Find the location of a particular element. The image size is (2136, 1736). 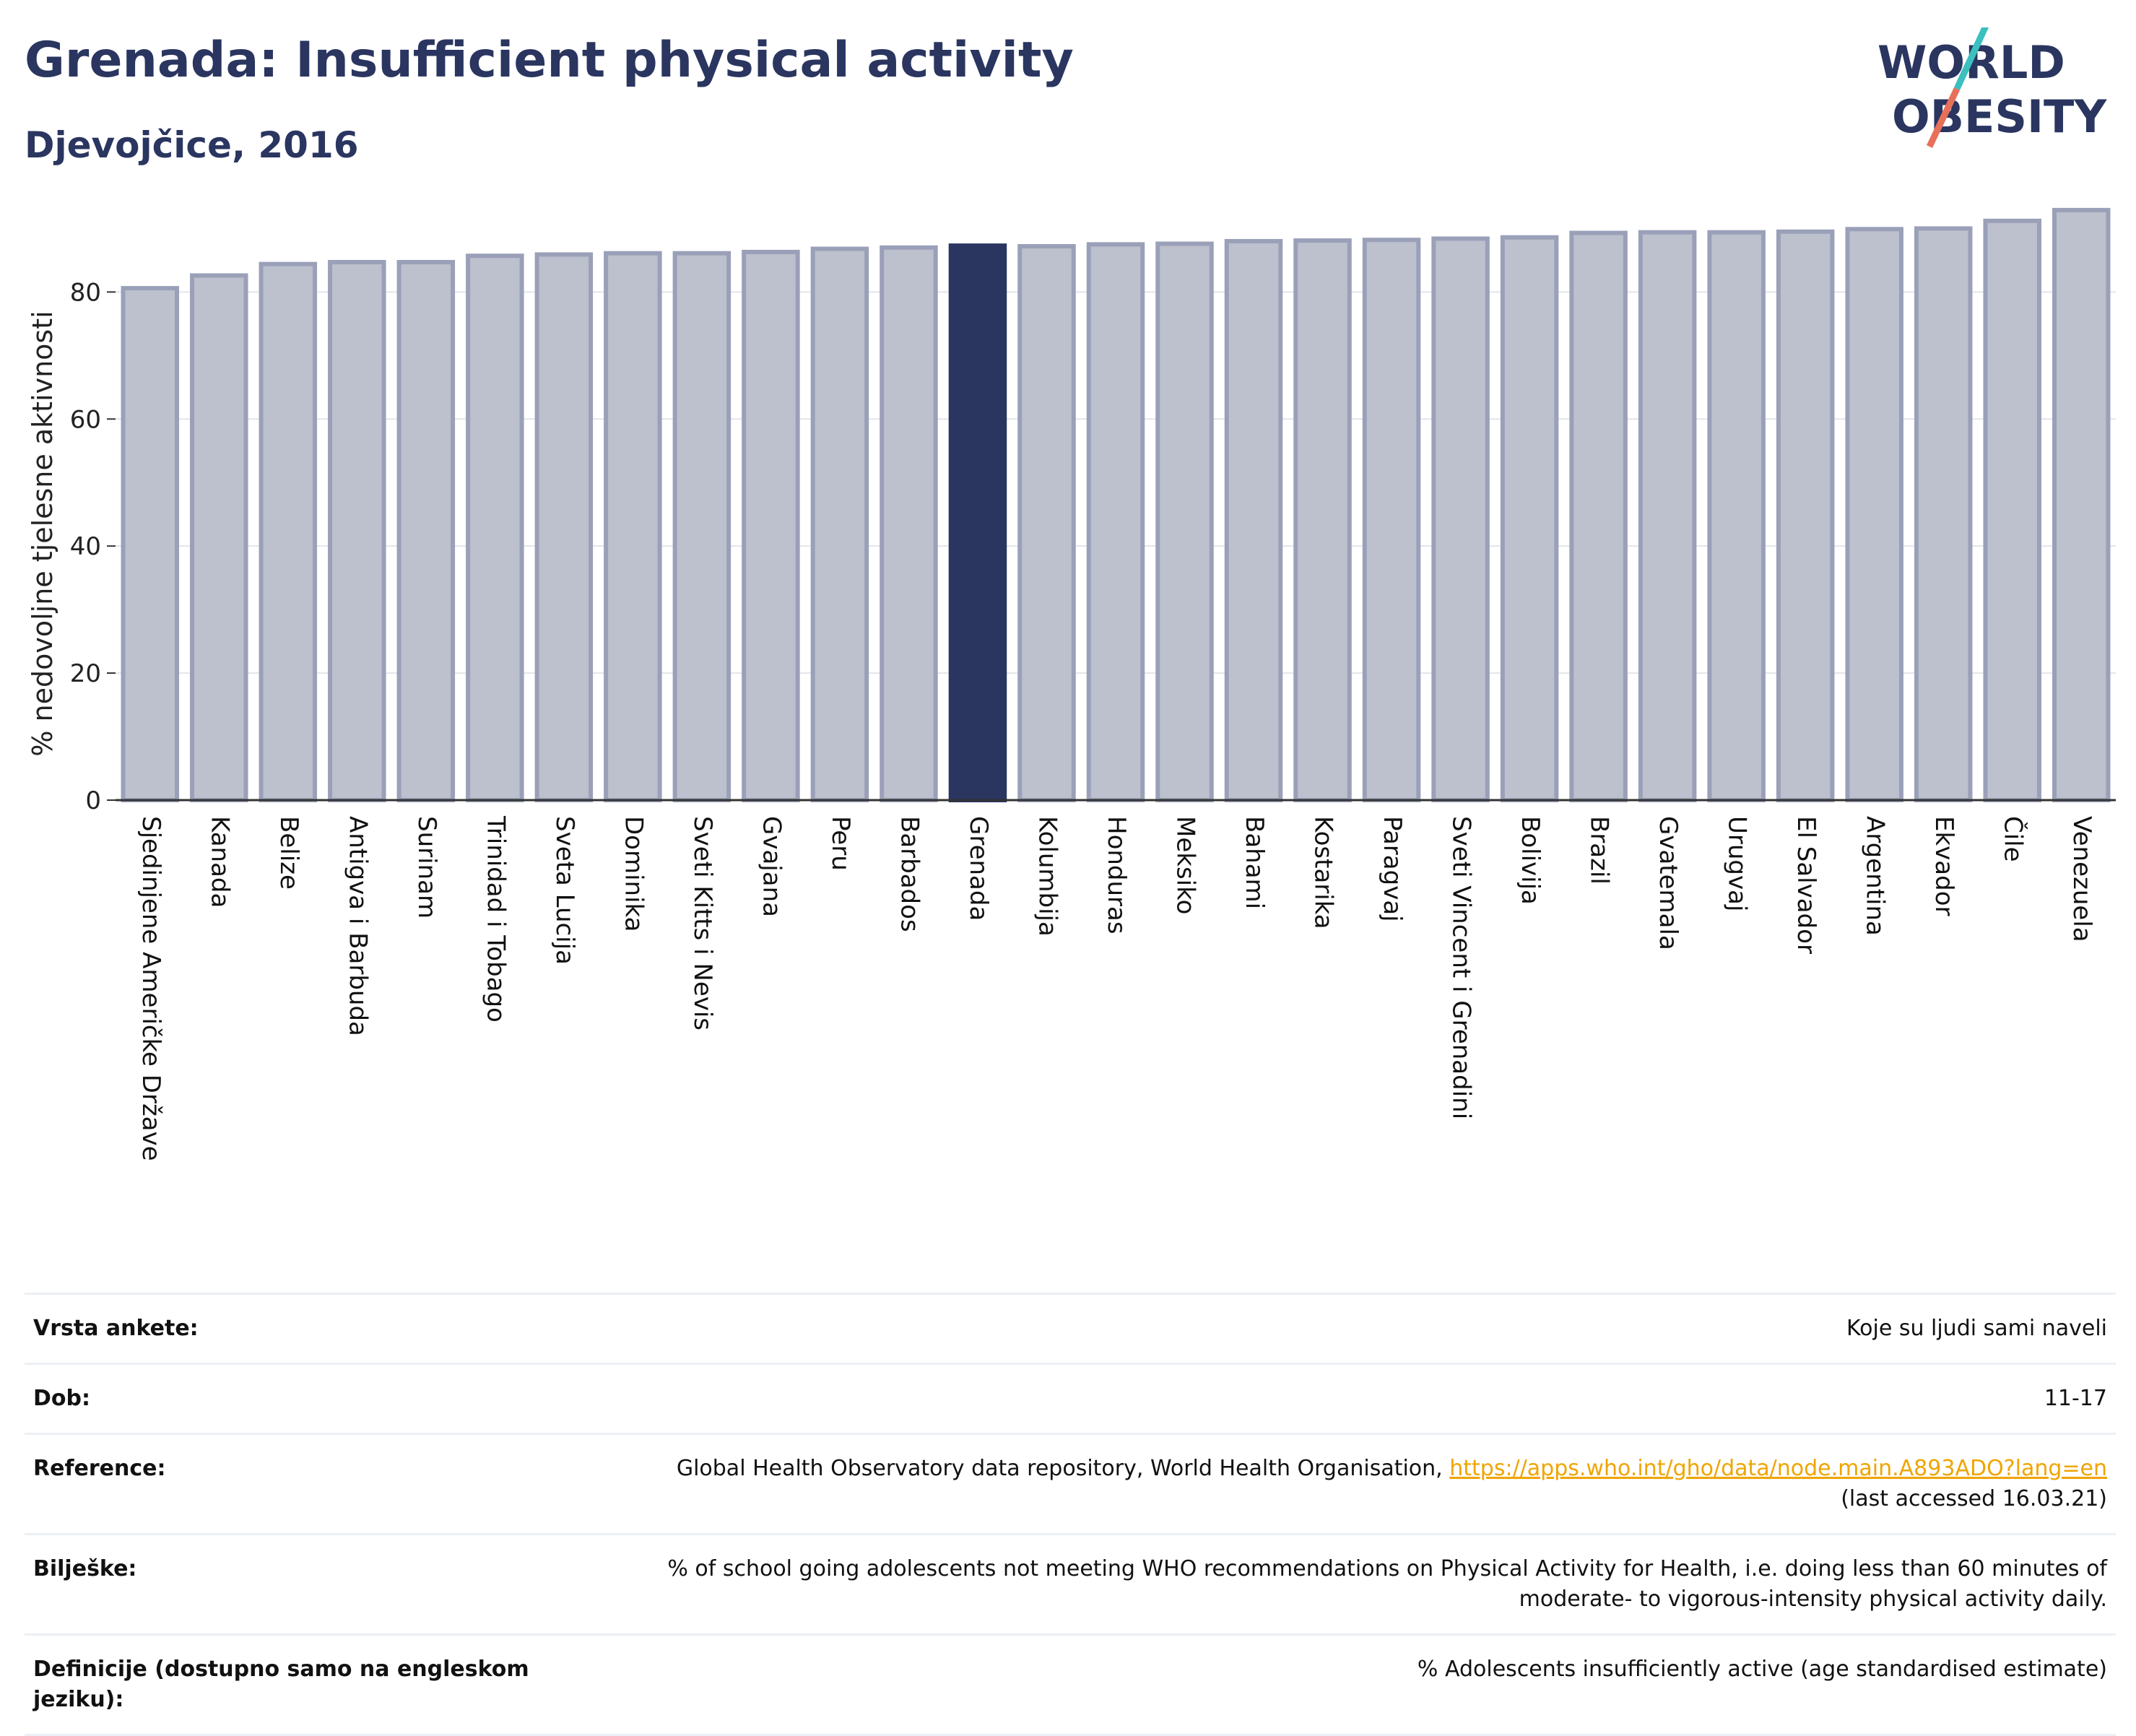

info-row-age: Dob: 11-17 is located at coordinates (1071, 1398).